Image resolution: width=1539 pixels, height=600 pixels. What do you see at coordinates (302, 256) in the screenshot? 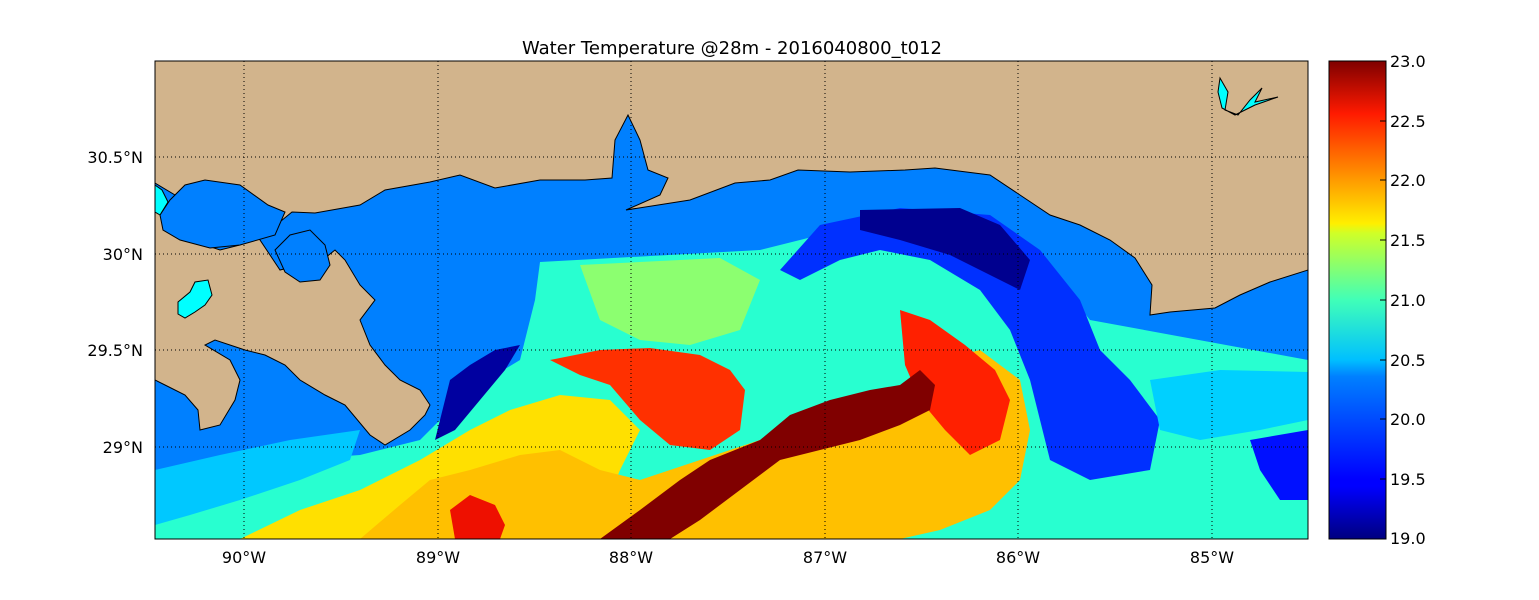
I see `lake-borgne-water` at bounding box center [302, 256].